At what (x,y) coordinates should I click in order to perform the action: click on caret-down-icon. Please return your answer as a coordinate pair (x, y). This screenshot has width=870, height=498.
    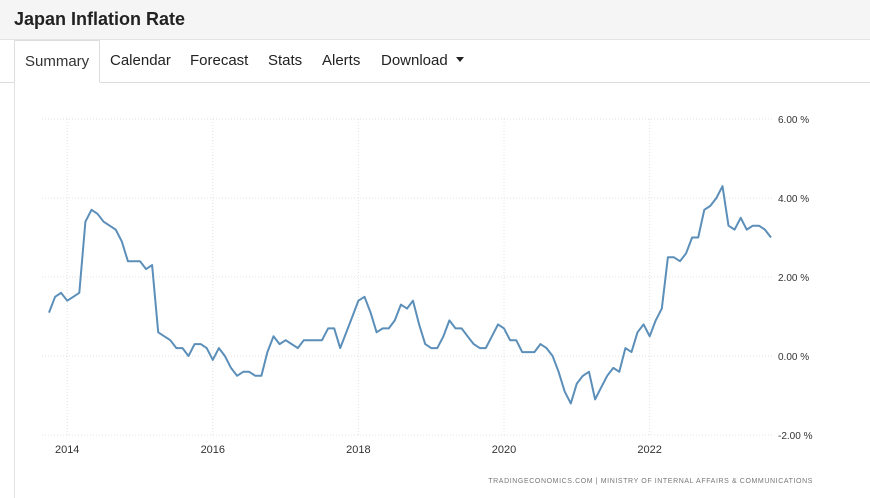
    Looking at the image, I should click on (459, 59).